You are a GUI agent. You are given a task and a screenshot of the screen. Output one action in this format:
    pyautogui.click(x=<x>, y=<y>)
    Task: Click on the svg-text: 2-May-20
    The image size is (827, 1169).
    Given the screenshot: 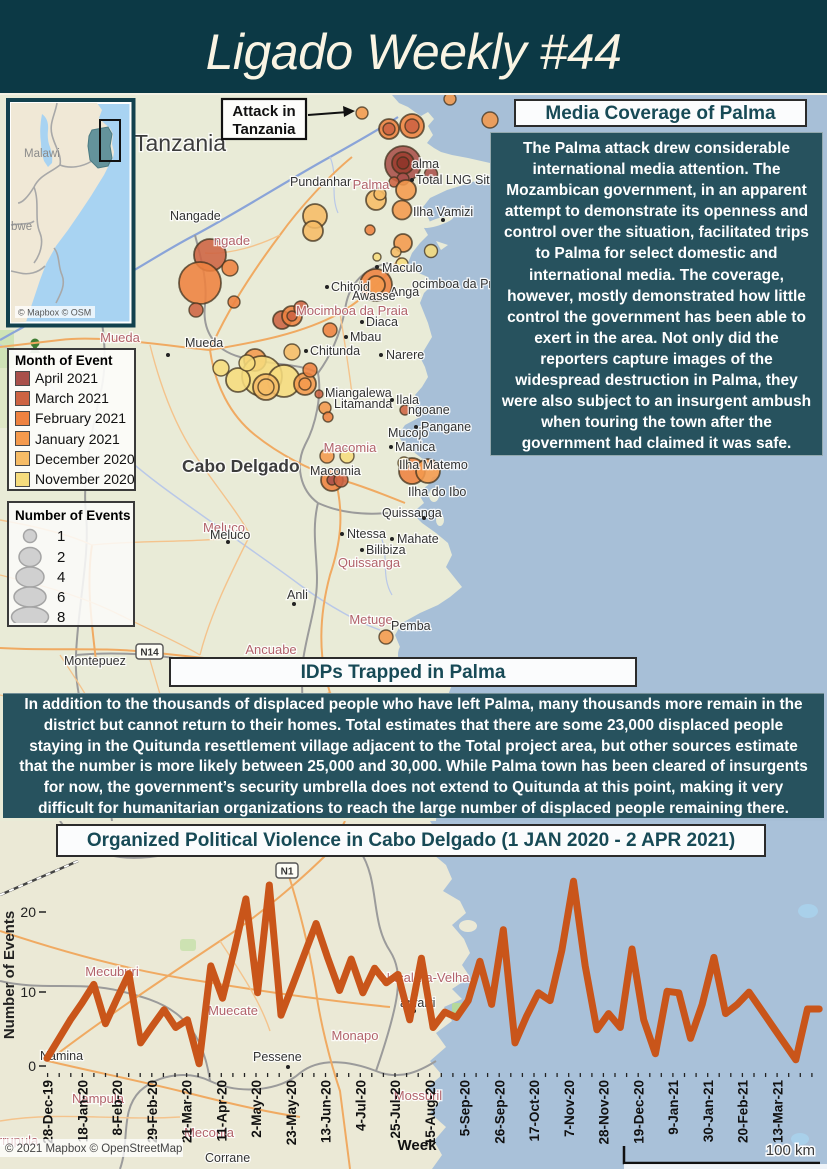 What is the action you would take?
    pyautogui.click(x=256, y=1109)
    